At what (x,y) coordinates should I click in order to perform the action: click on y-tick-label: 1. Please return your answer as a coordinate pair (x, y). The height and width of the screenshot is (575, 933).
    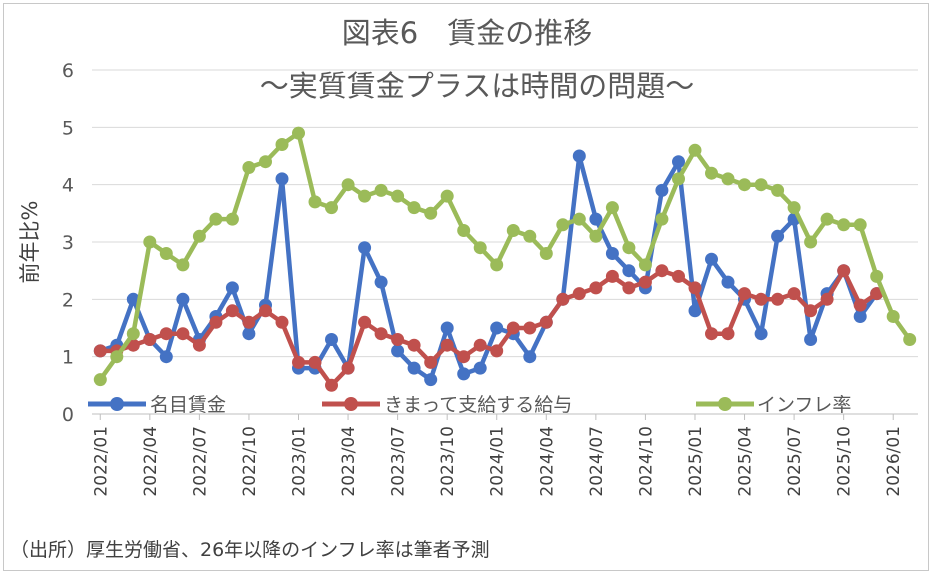
    Looking at the image, I should click on (68, 358).